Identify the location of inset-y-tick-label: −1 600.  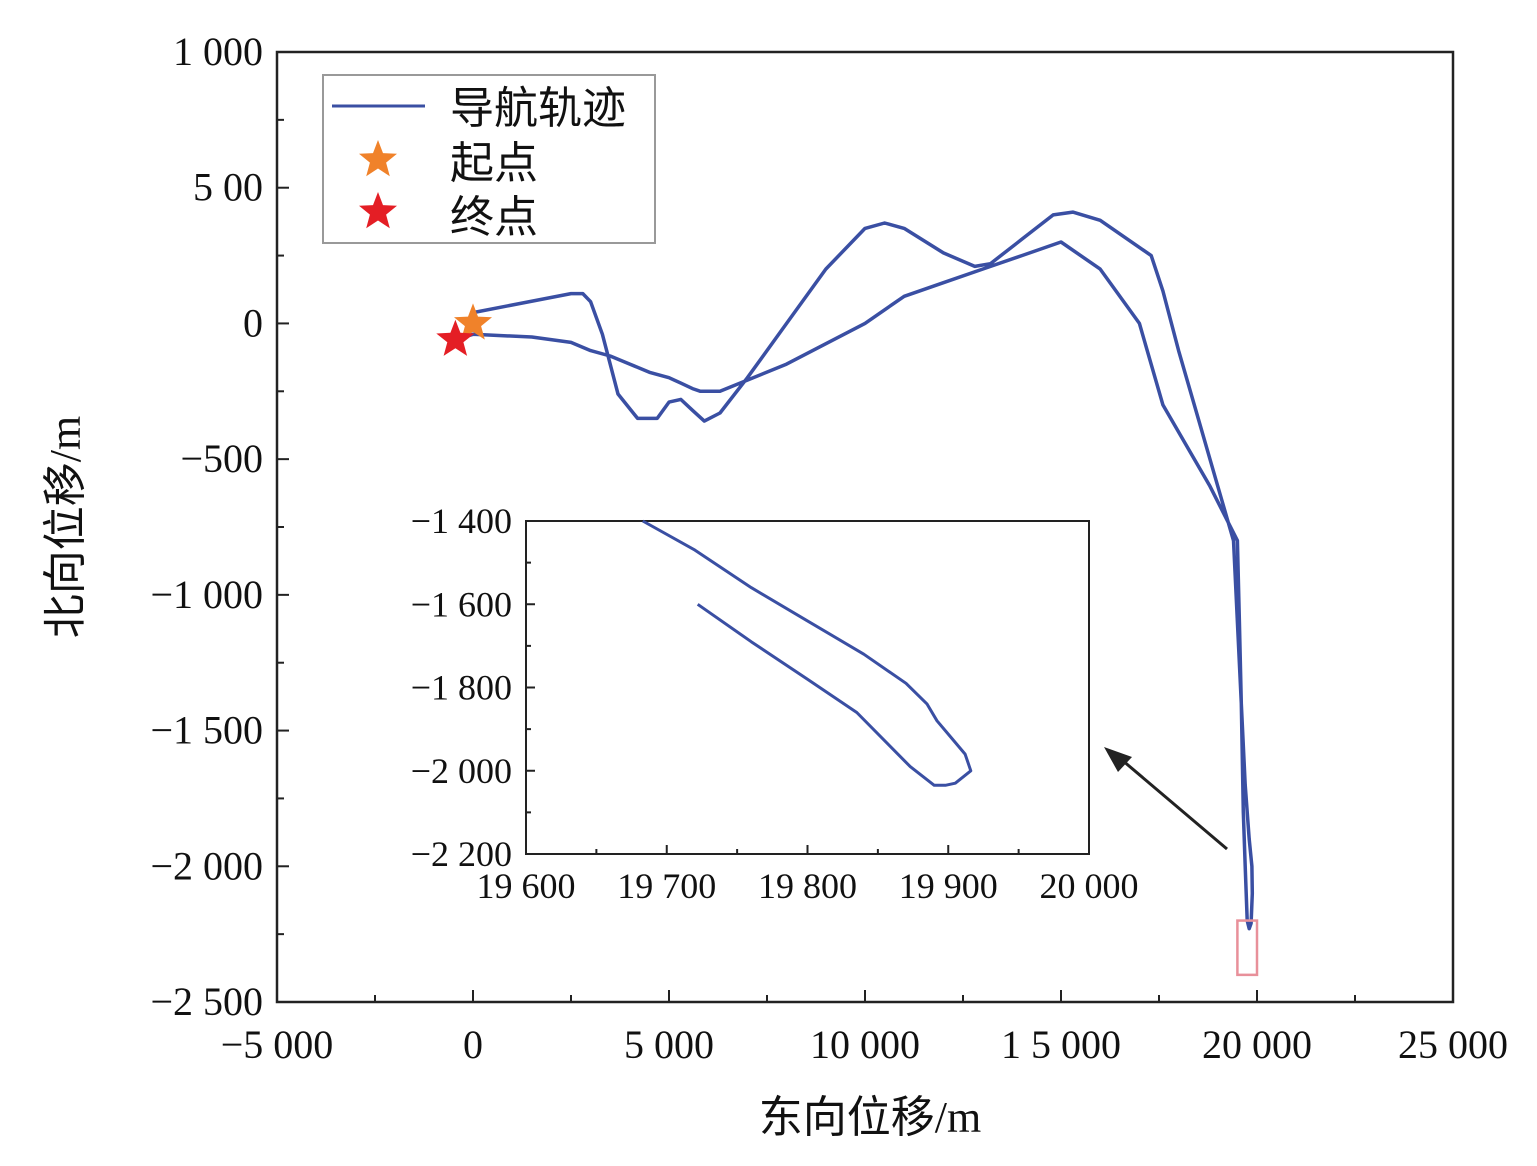
(461, 604).